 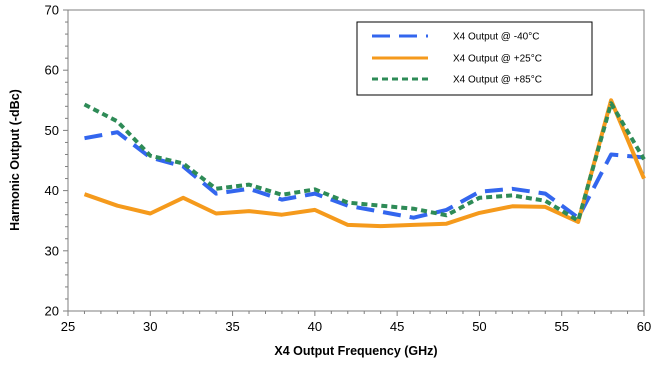 I want to click on y-tick-label: 60, so click(x=52, y=70).